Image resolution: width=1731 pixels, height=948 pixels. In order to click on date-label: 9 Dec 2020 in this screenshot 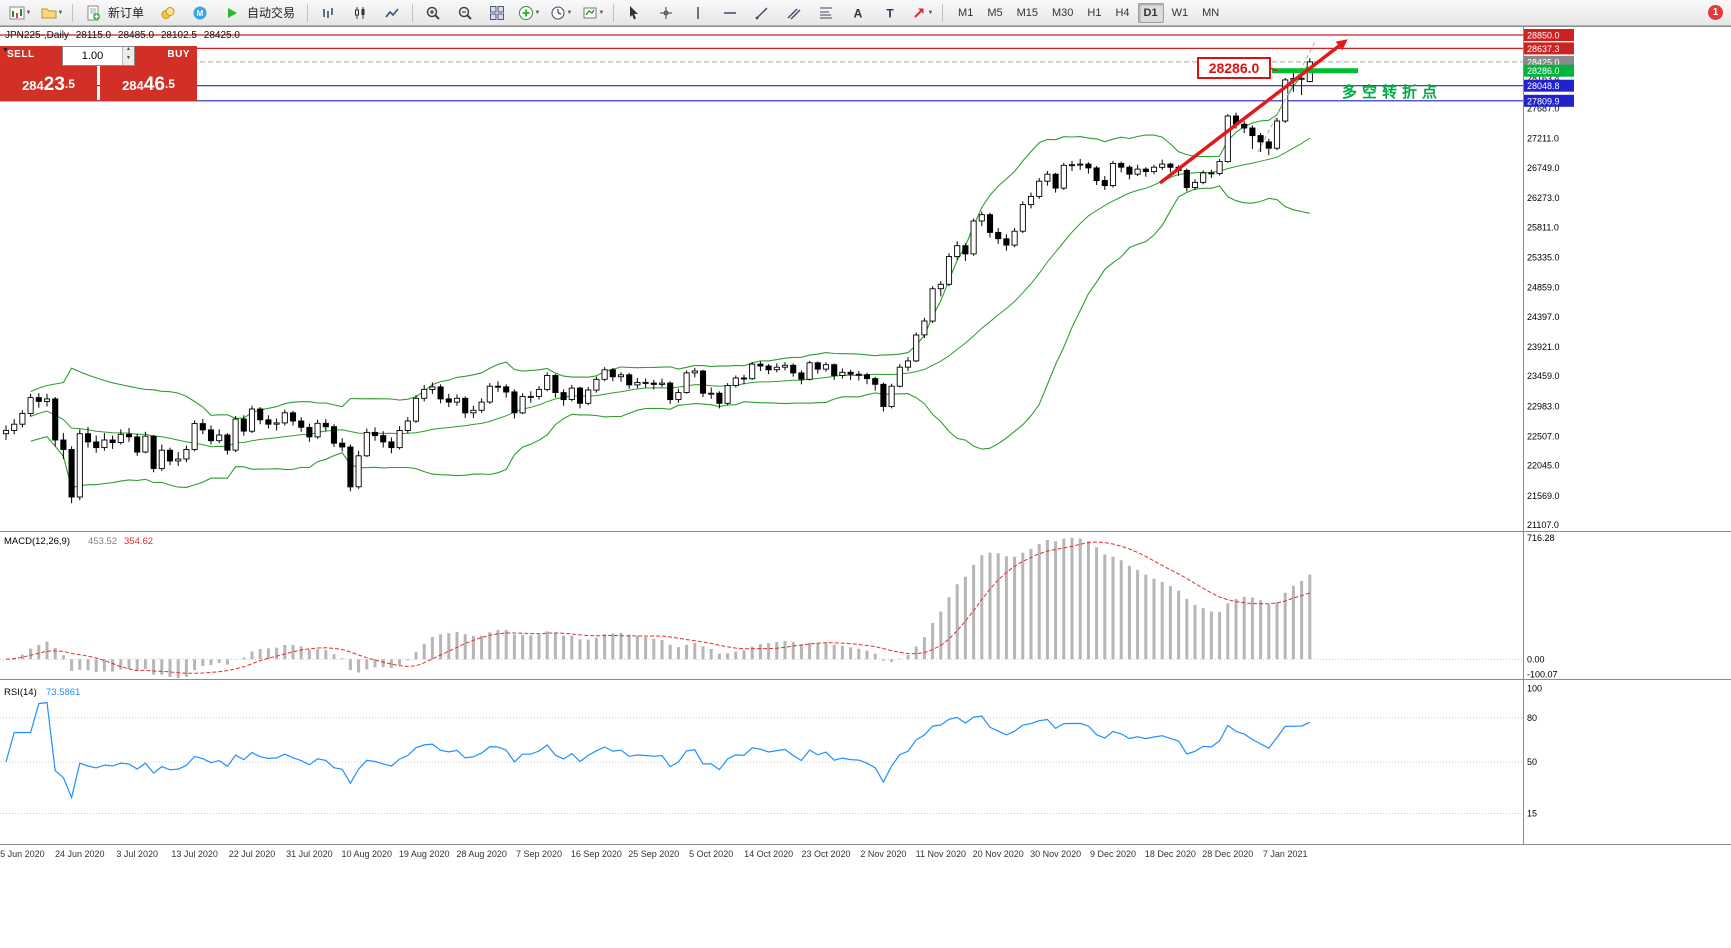, I will do `click(1113, 854)`.